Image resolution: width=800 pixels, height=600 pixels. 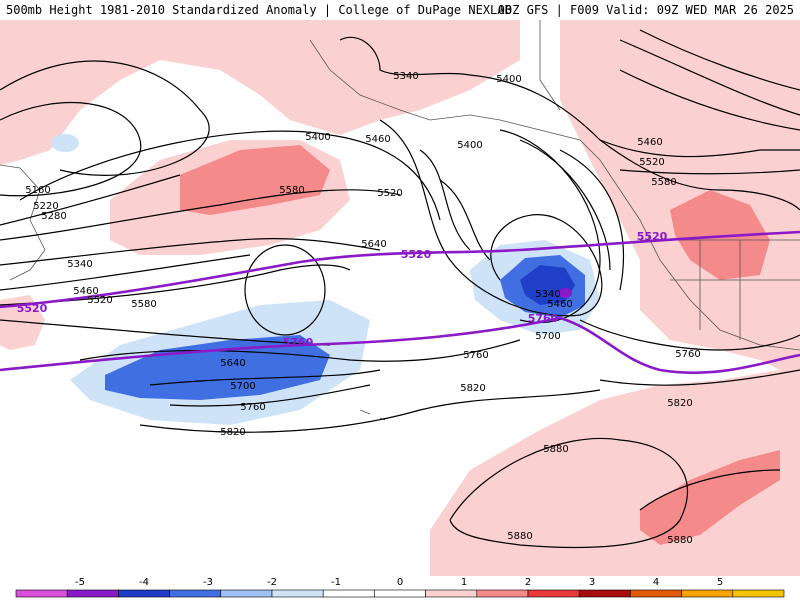 I want to click on colorbar-tick: 4, so click(x=656, y=582).